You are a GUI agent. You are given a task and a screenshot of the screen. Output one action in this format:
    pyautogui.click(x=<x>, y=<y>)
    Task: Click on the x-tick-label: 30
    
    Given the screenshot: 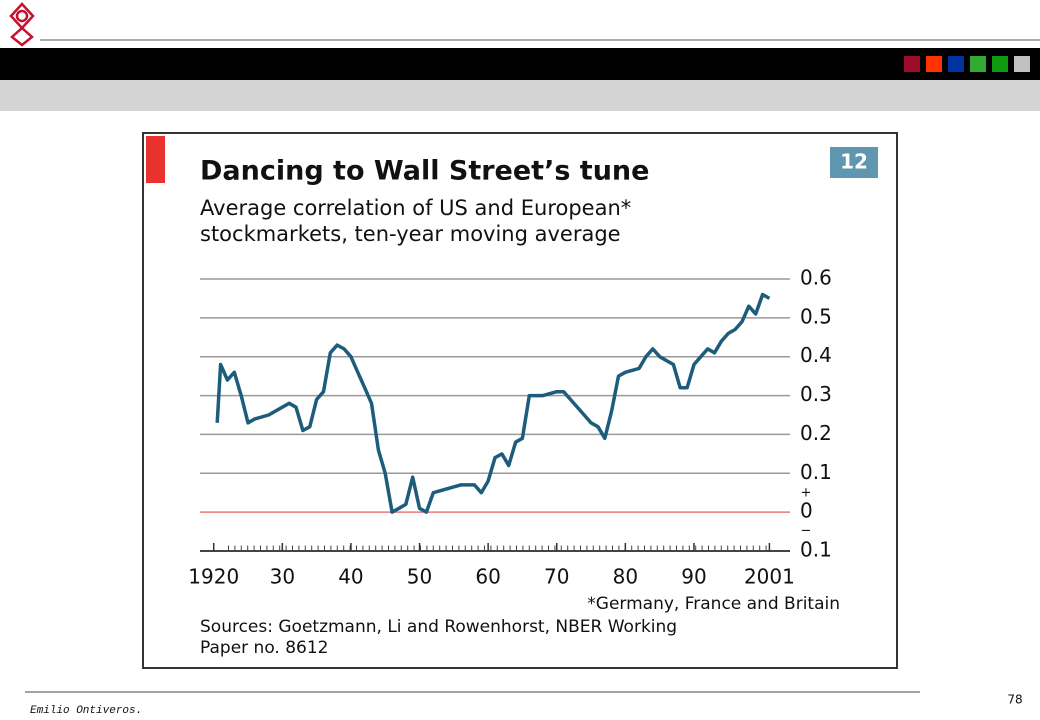 What is the action you would take?
    pyautogui.click(x=282, y=577)
    